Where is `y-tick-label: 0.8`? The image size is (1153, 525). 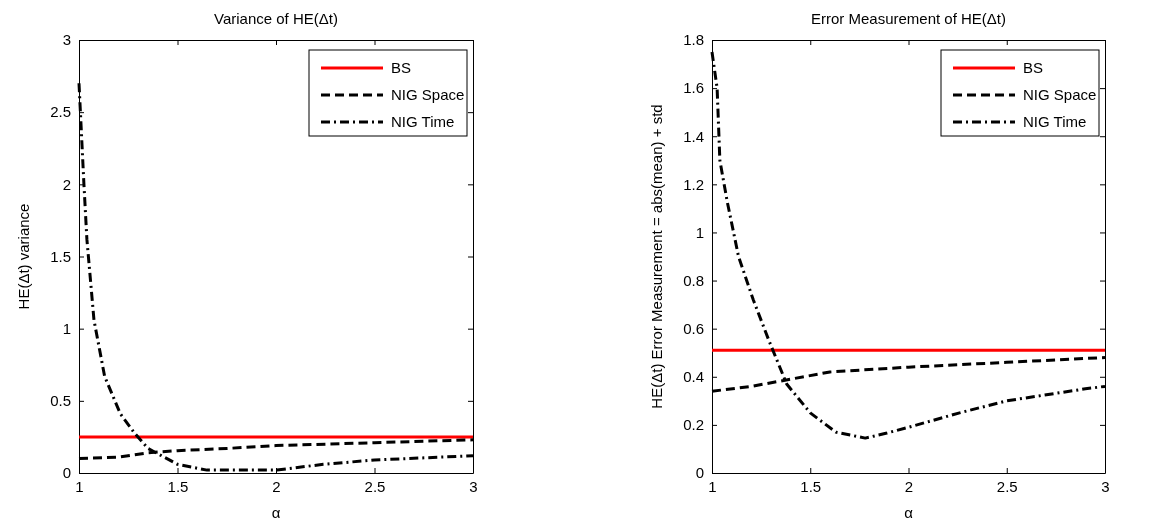
y-tick-label: 0.8 is located at coordinates (693, 280).